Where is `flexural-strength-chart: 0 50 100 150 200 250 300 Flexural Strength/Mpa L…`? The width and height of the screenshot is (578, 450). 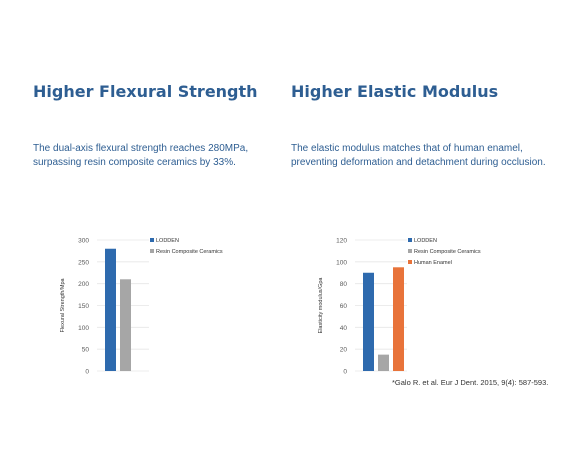
flexural-strength-chart: 0 50 100 150 200 250 300 Flexural Strength/Mpa L… is located at coordinates (141, 307).